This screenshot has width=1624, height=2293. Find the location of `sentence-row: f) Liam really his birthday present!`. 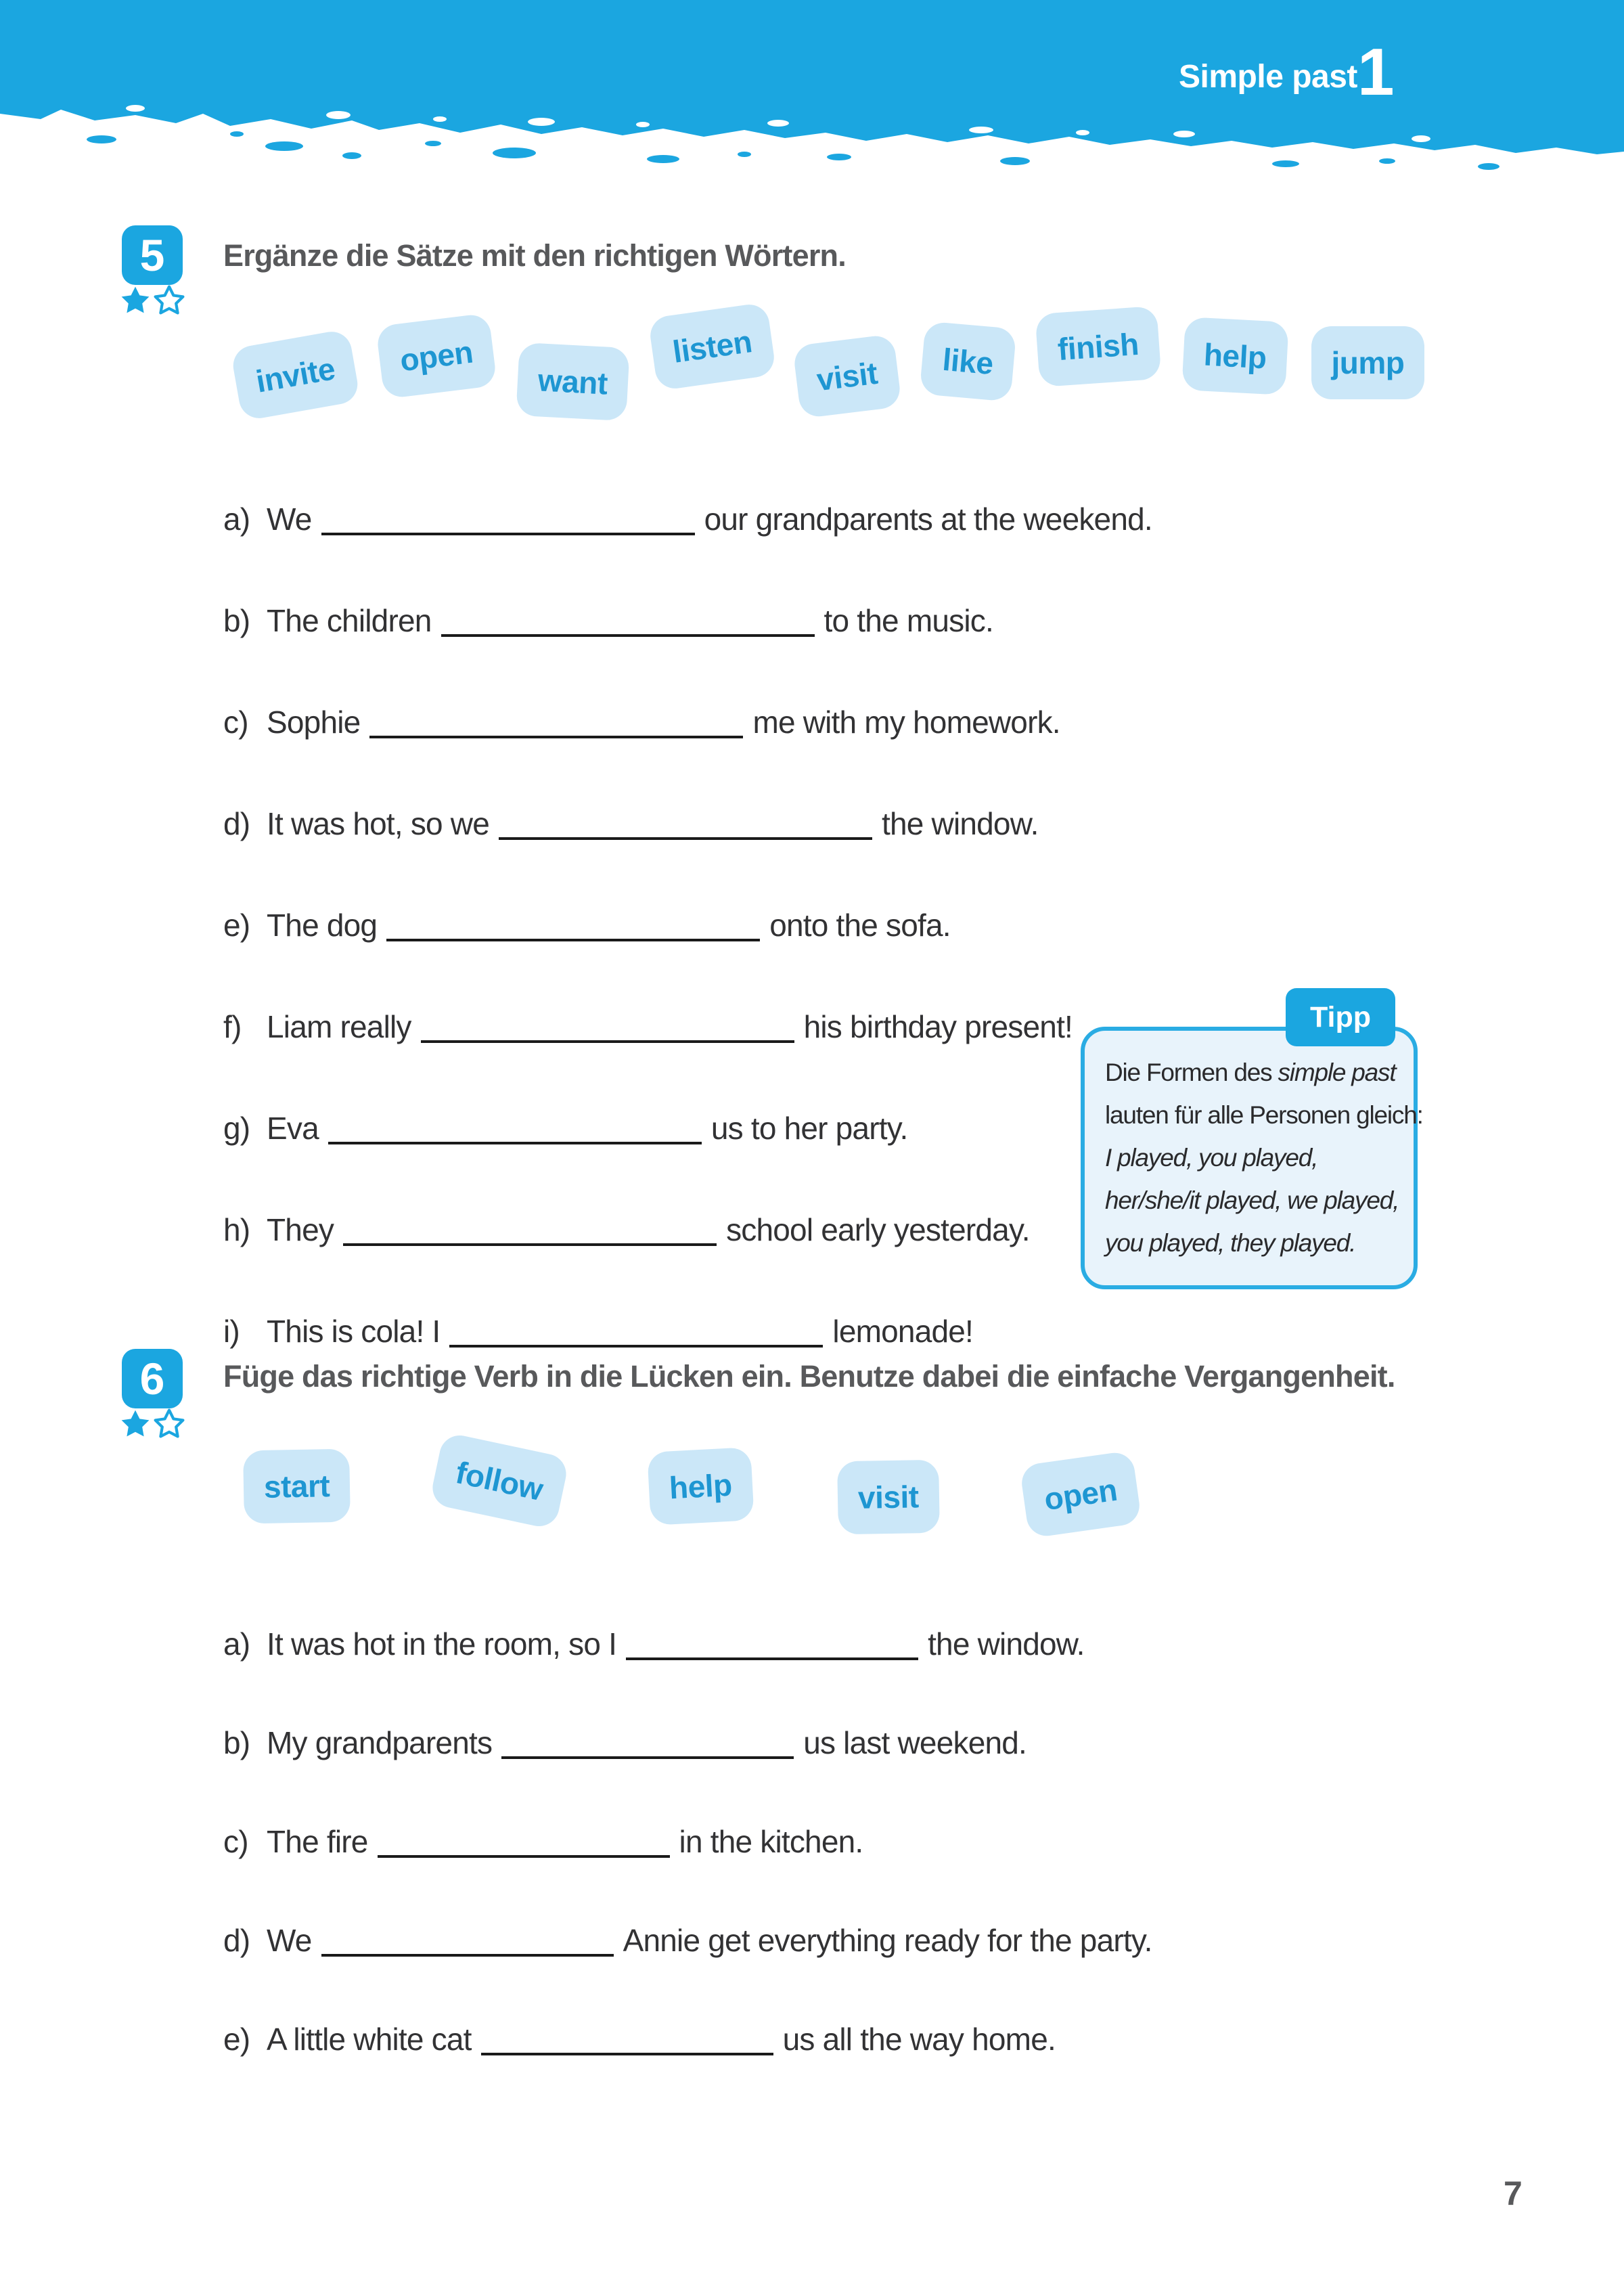

sentence-row: f) Liam really his birthday present! is located at coordinates (687, 1059).